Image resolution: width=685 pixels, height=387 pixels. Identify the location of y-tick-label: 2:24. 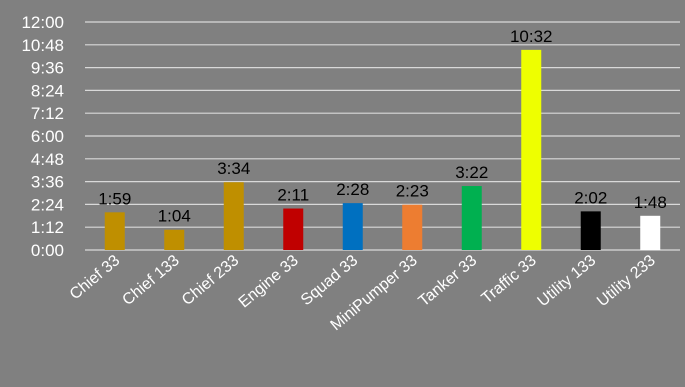
(47, 204).